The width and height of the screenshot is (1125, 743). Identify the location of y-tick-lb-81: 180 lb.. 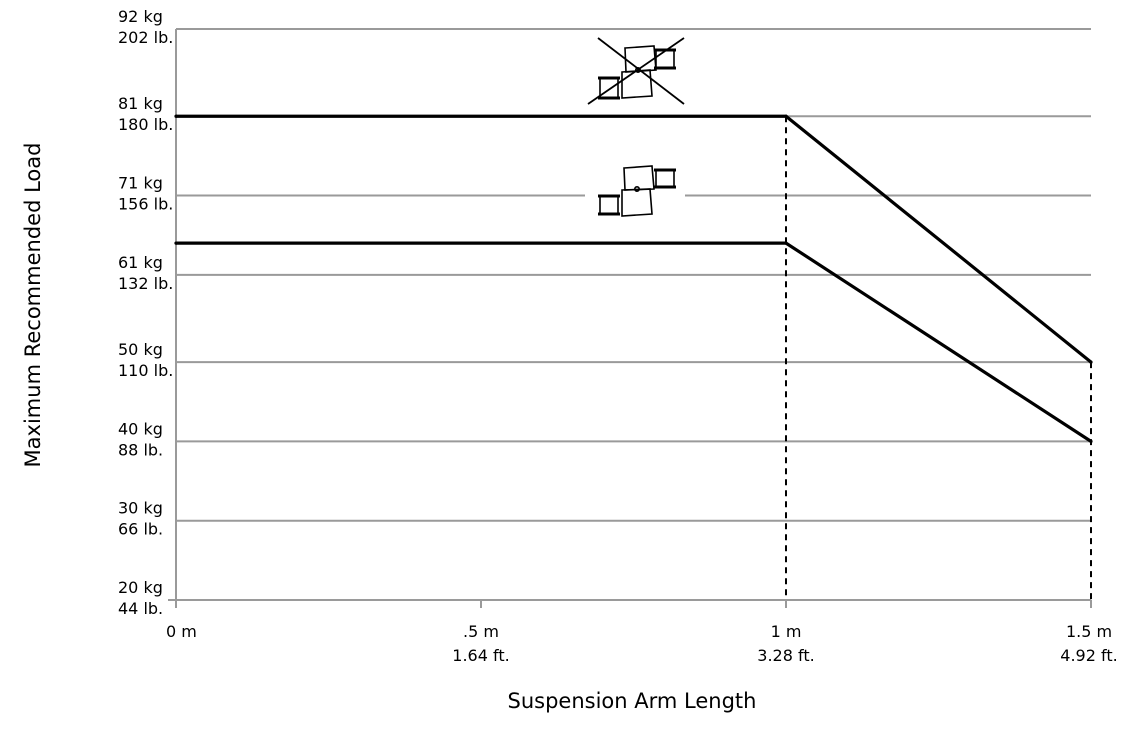
(145, 124).